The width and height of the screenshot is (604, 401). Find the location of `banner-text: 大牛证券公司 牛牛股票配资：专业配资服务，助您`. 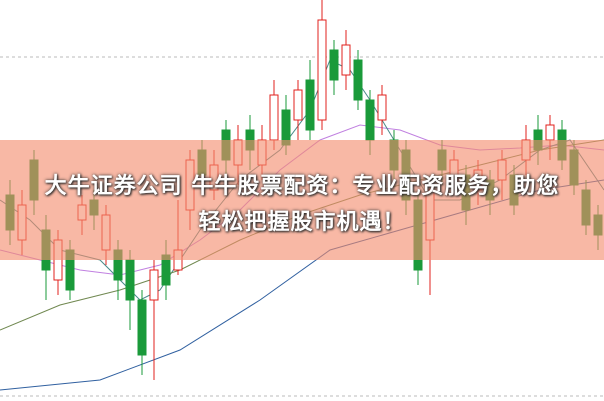

banner-text: 大牛证券公司 牛牛股票配资：专业配资服务，助您 is located at coordinates (302, 186).